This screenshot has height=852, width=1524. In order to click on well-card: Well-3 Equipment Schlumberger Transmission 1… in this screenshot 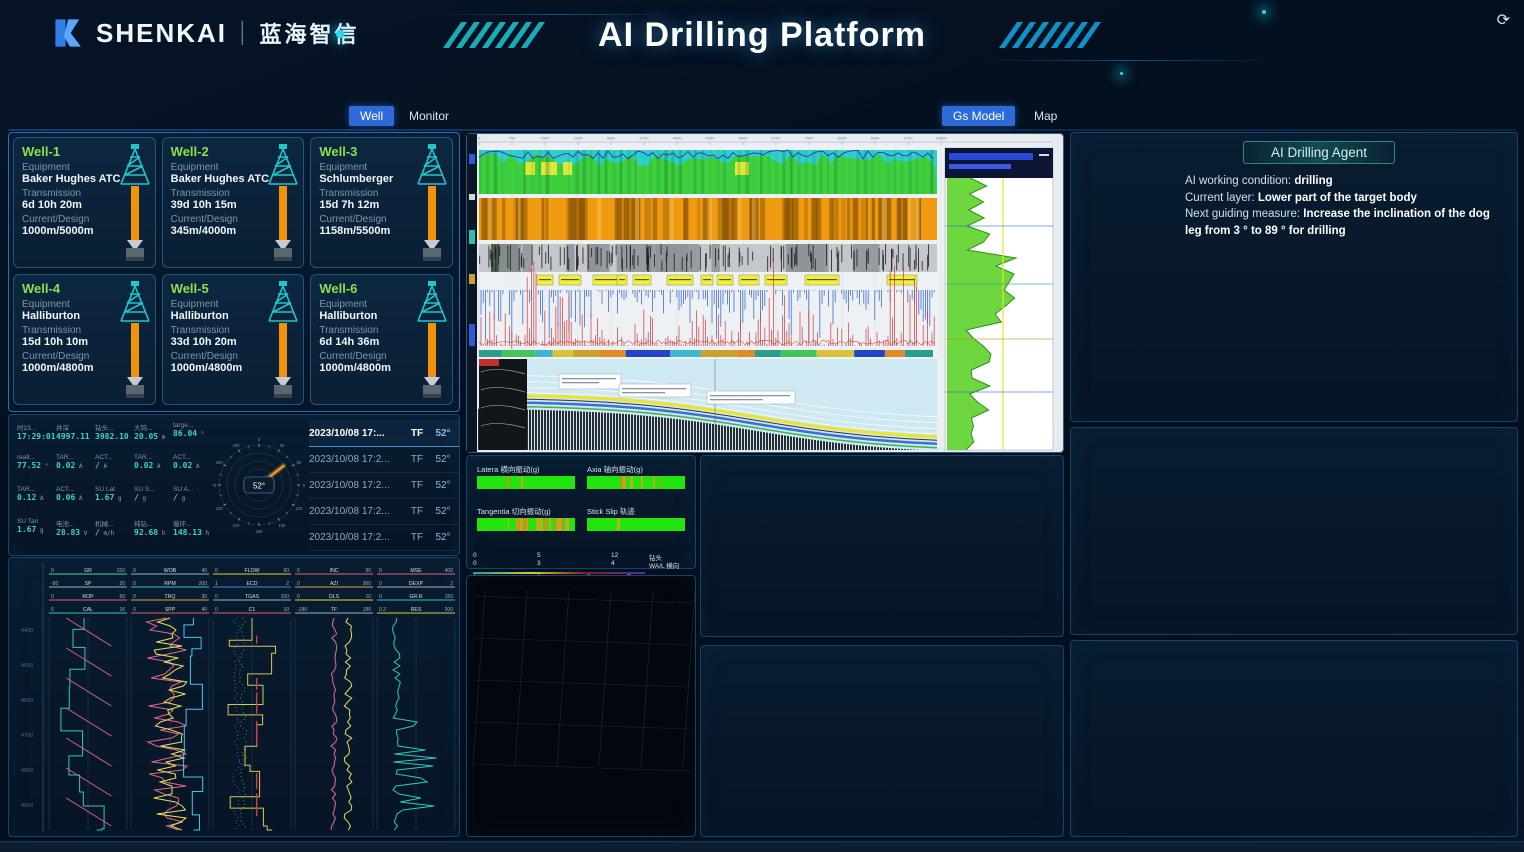, I will do `click(381, 202)`.